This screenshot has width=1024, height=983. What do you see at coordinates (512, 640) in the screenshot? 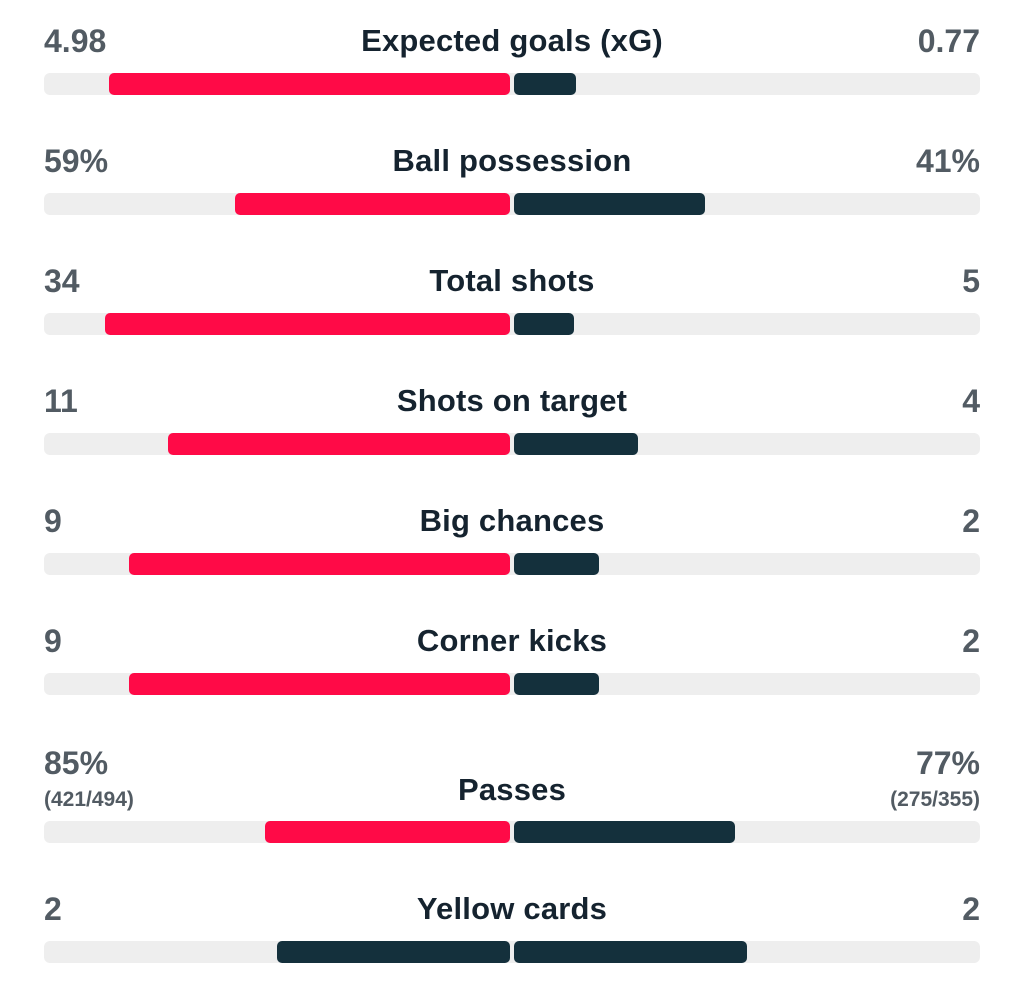
I see `stat-label: Corner kicks` at bounding box center [512, 640].